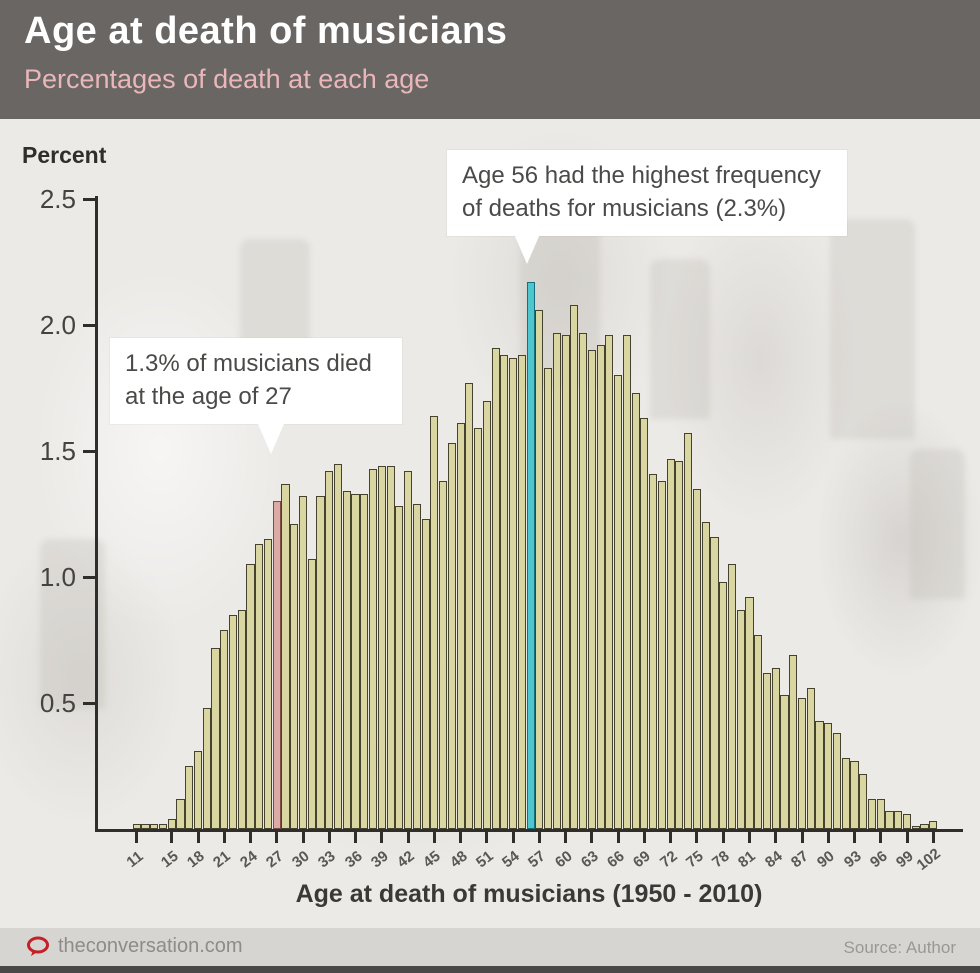  Describe the element at coordinates (266, 31) in the screenshot. I see `page-title: Age at death of musicians` at that location.